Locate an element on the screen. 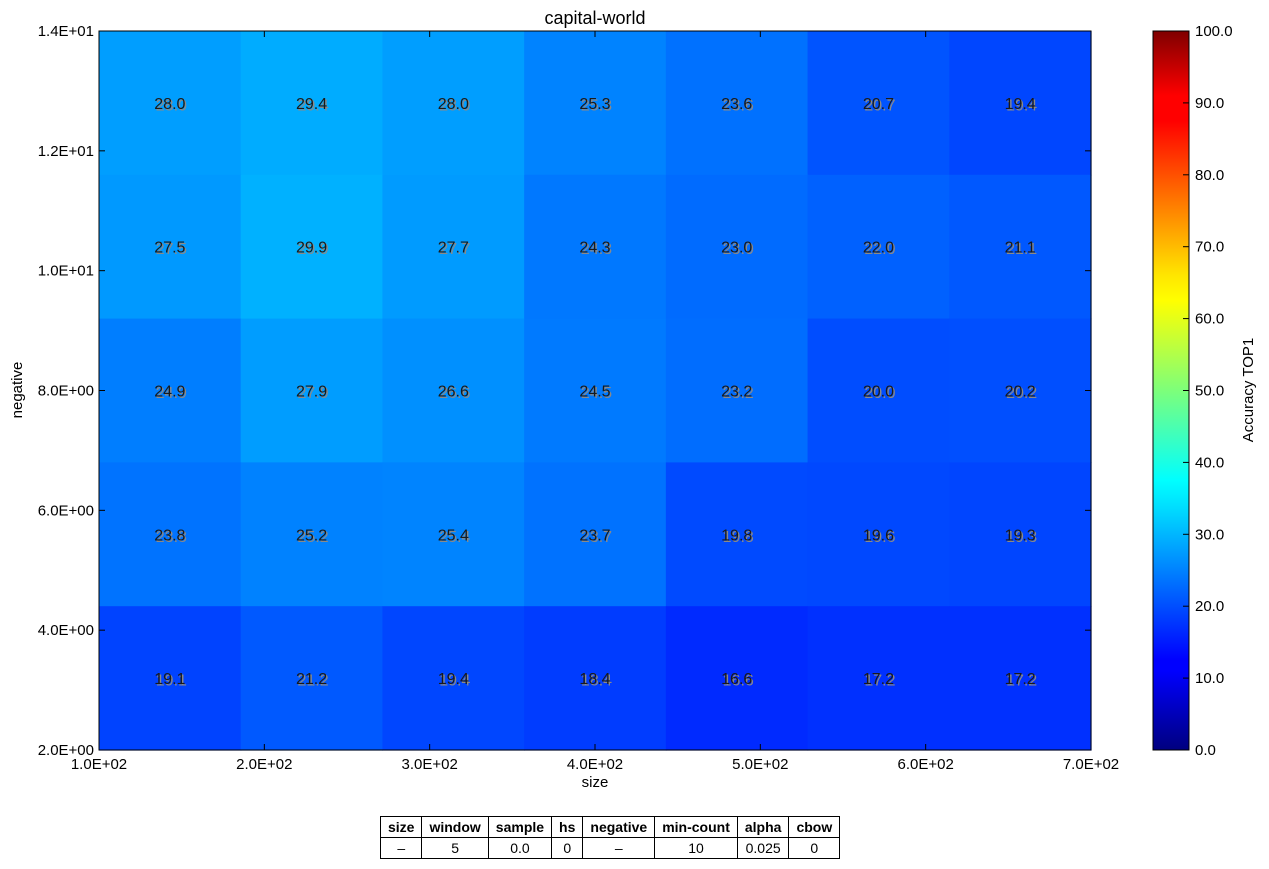 Image resolution: width=1269 pixels, height=869 pixels. cell-value-label: 23.0 is located at coordinates (736, 248).